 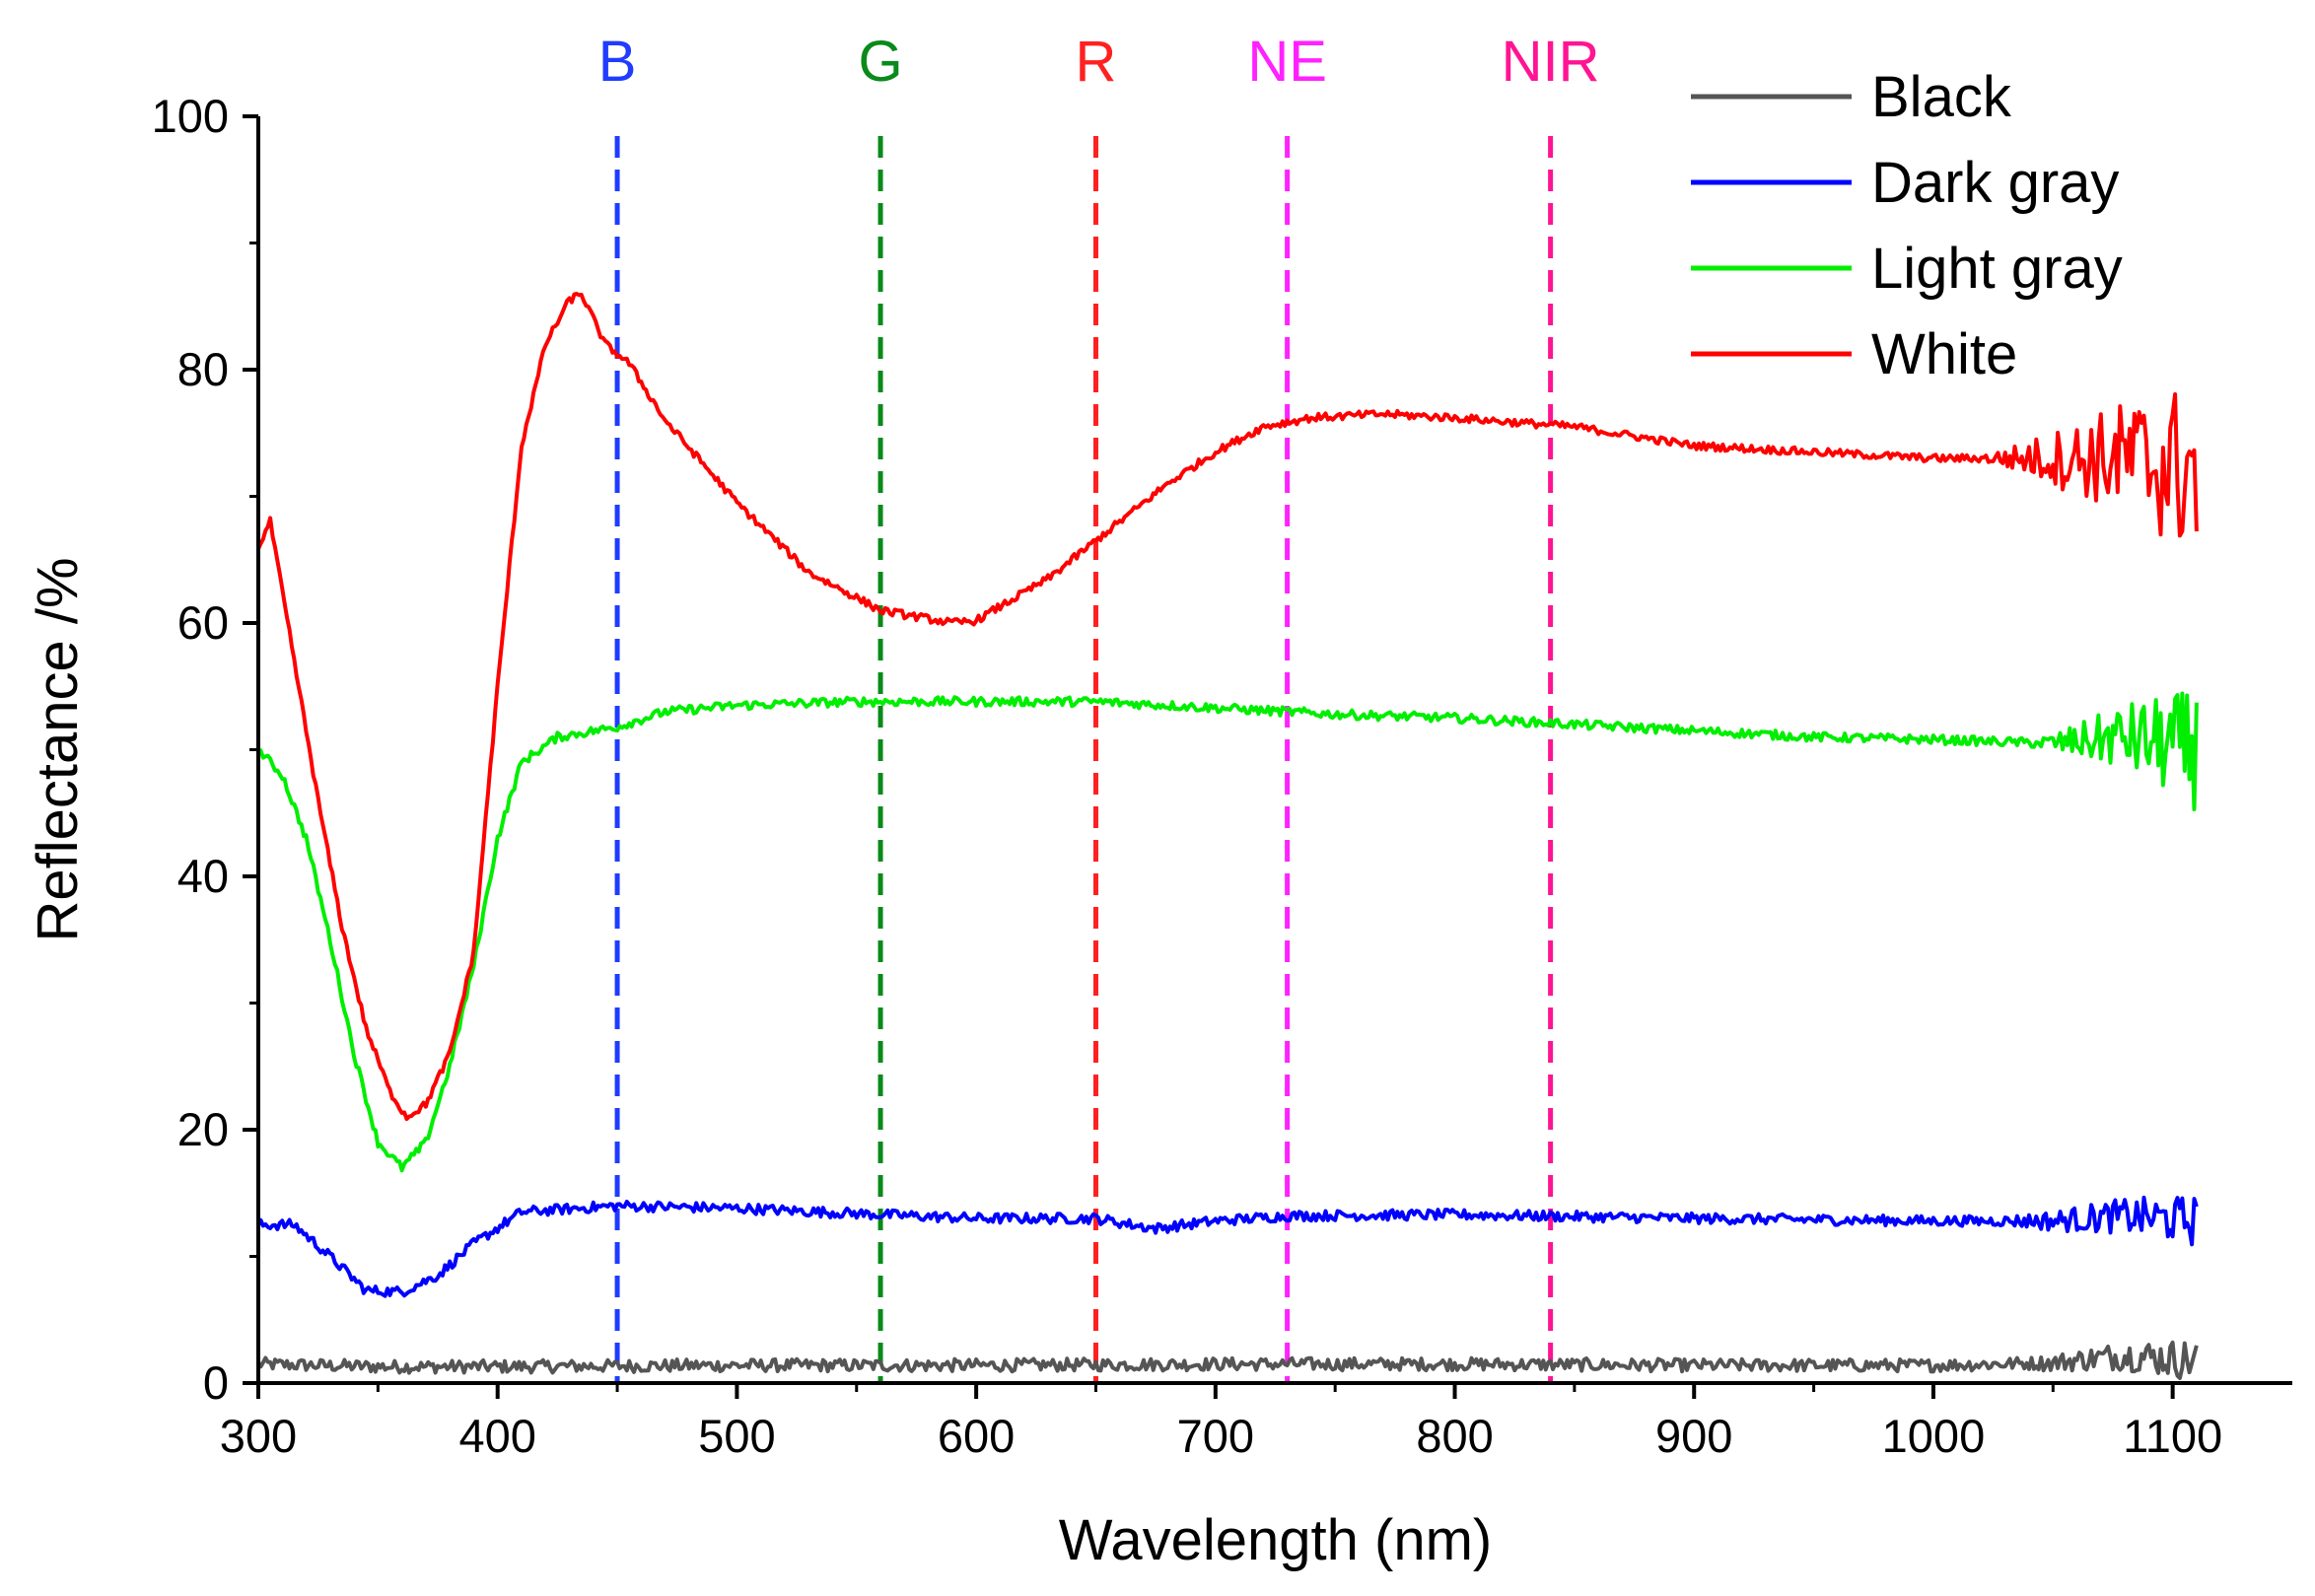 What do you see at coordinates (1551, 62) in the screenshot?
I see `band-label-nir: NIR` at bounding box center [1551, 62].